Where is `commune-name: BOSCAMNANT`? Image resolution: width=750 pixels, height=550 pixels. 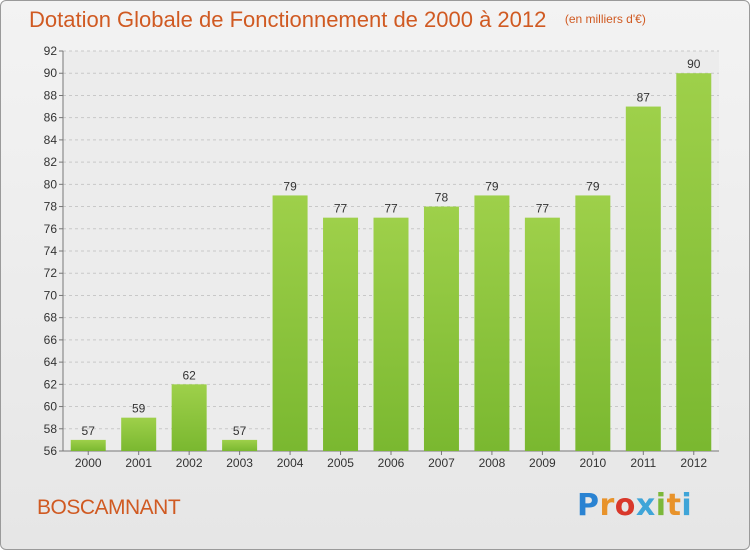
commune-name: BOSCAMNANT is located at coordinates (109, 507).